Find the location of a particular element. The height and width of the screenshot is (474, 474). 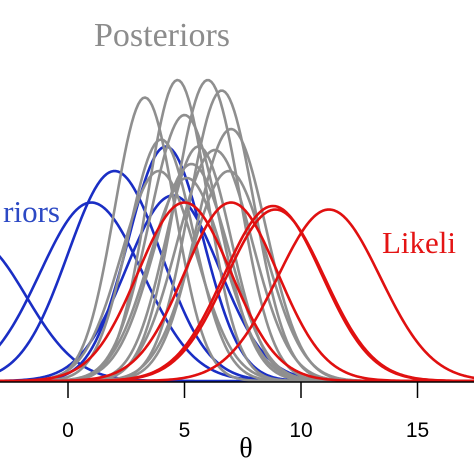

posteriors-label: Posteriors is located at coordinates (162, 35).